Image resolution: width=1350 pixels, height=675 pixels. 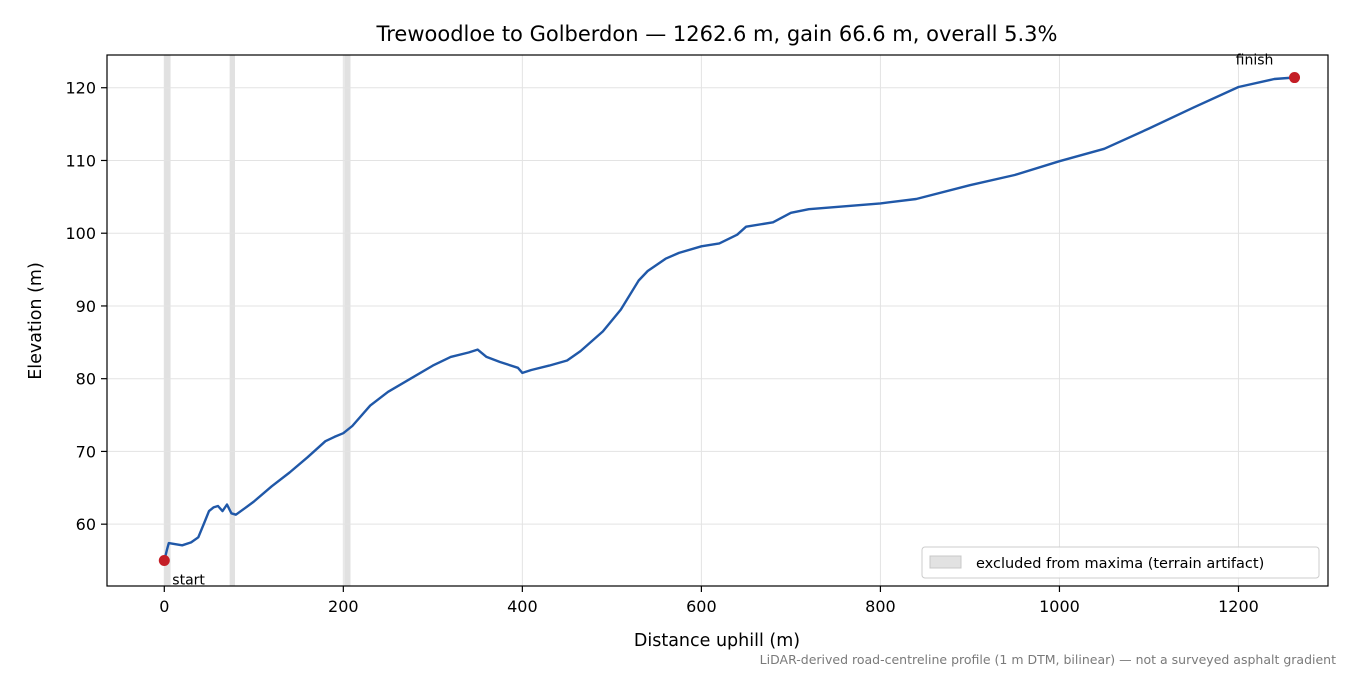 What do you see at coordinates (1255, 61) in the screenshot?
I see `finish-label: finish` at bounding box center [1255, 61].